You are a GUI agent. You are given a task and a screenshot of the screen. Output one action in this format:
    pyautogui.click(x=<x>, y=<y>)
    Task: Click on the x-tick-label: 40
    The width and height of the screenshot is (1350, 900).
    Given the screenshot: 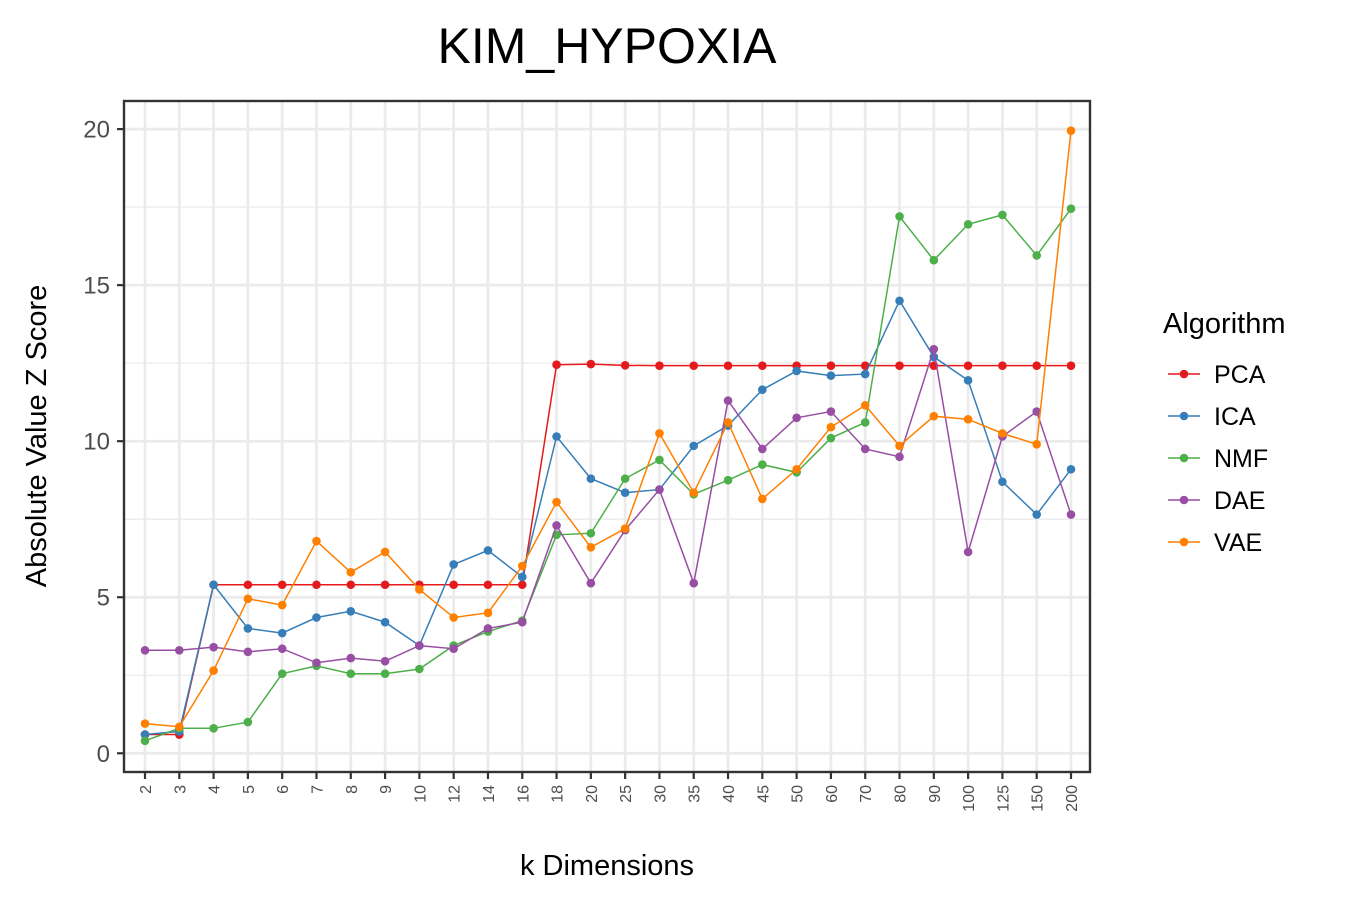 What is the action you would take?
    pyautogui.click(x=729, y=794)
    